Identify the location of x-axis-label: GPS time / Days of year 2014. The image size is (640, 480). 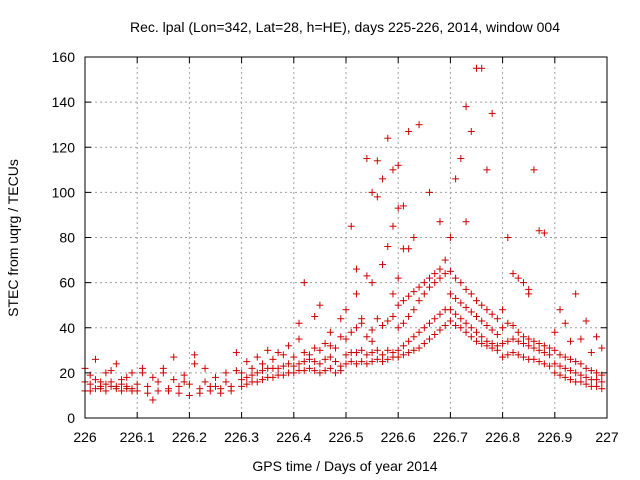
(344, 466).